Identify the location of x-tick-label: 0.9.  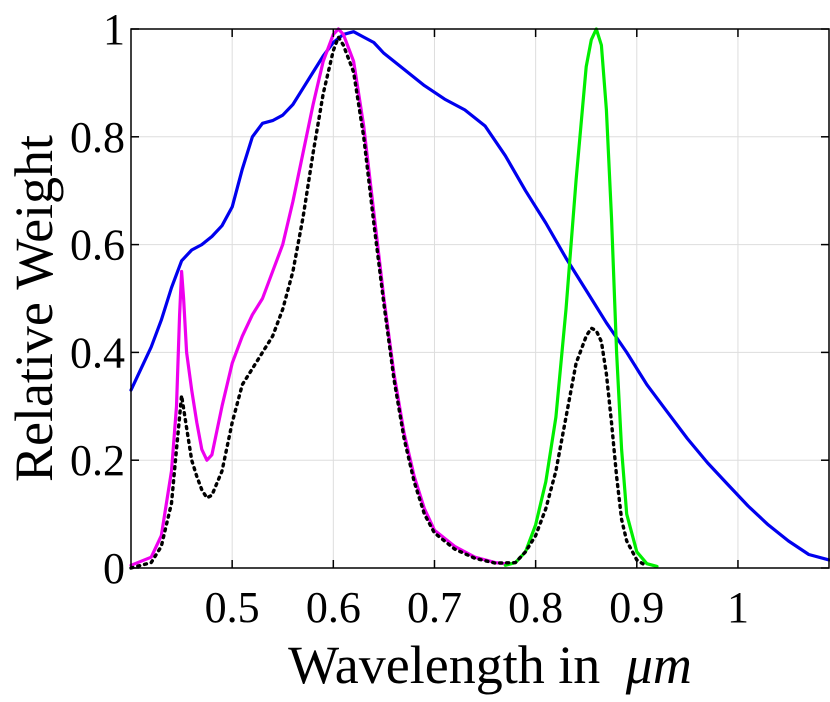
(636, 607).